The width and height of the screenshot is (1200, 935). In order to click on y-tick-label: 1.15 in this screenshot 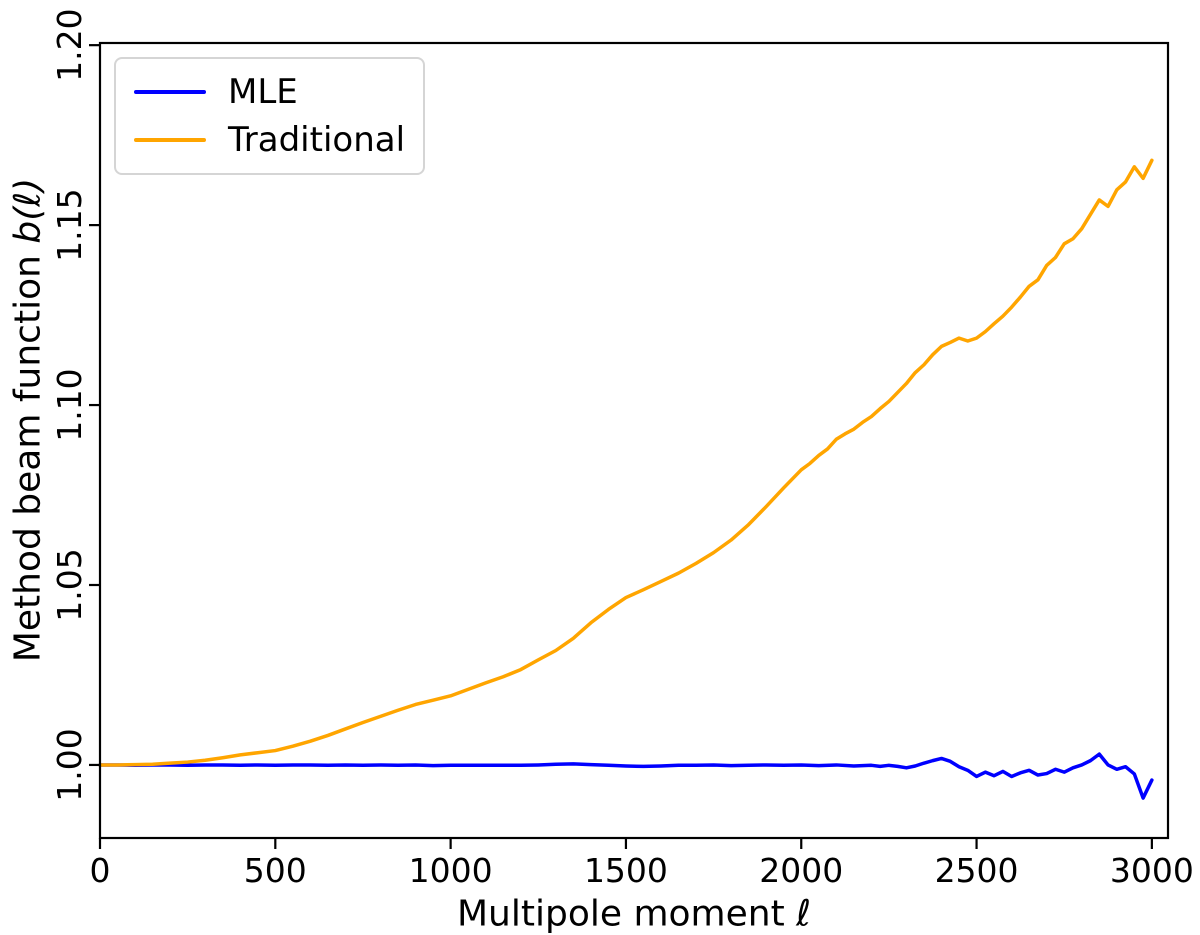, I will do `click(69, 224)`.